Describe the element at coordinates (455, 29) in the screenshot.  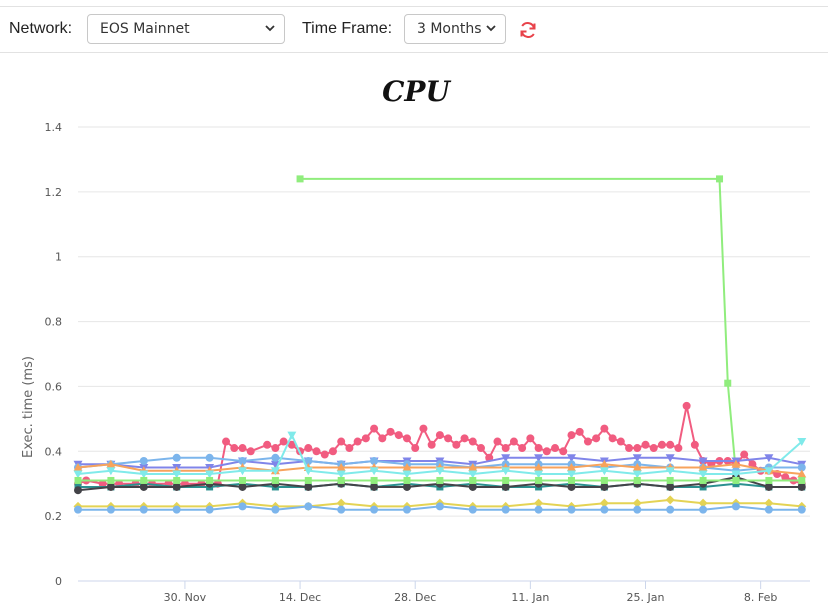
I see `timeframe-select: 3 Months` at that location.